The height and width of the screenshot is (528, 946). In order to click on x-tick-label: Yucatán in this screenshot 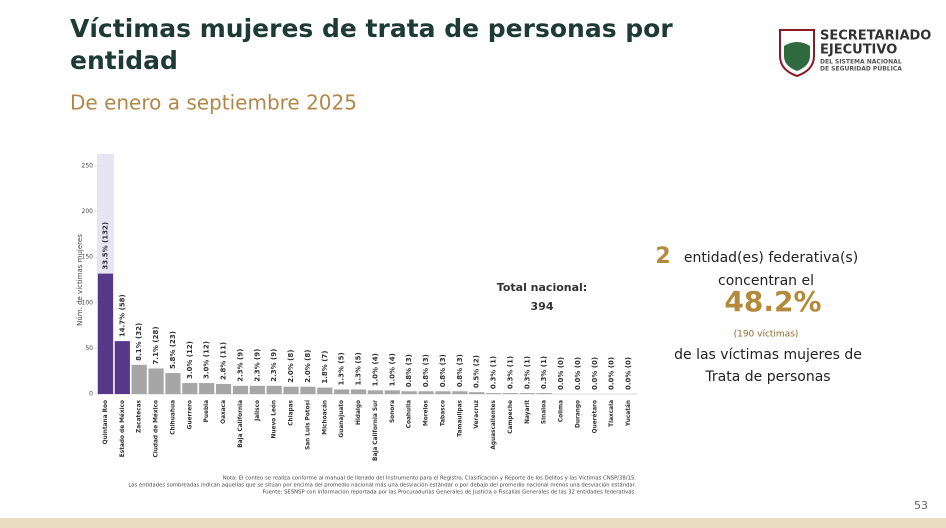, I will do `click(628, 413)`.